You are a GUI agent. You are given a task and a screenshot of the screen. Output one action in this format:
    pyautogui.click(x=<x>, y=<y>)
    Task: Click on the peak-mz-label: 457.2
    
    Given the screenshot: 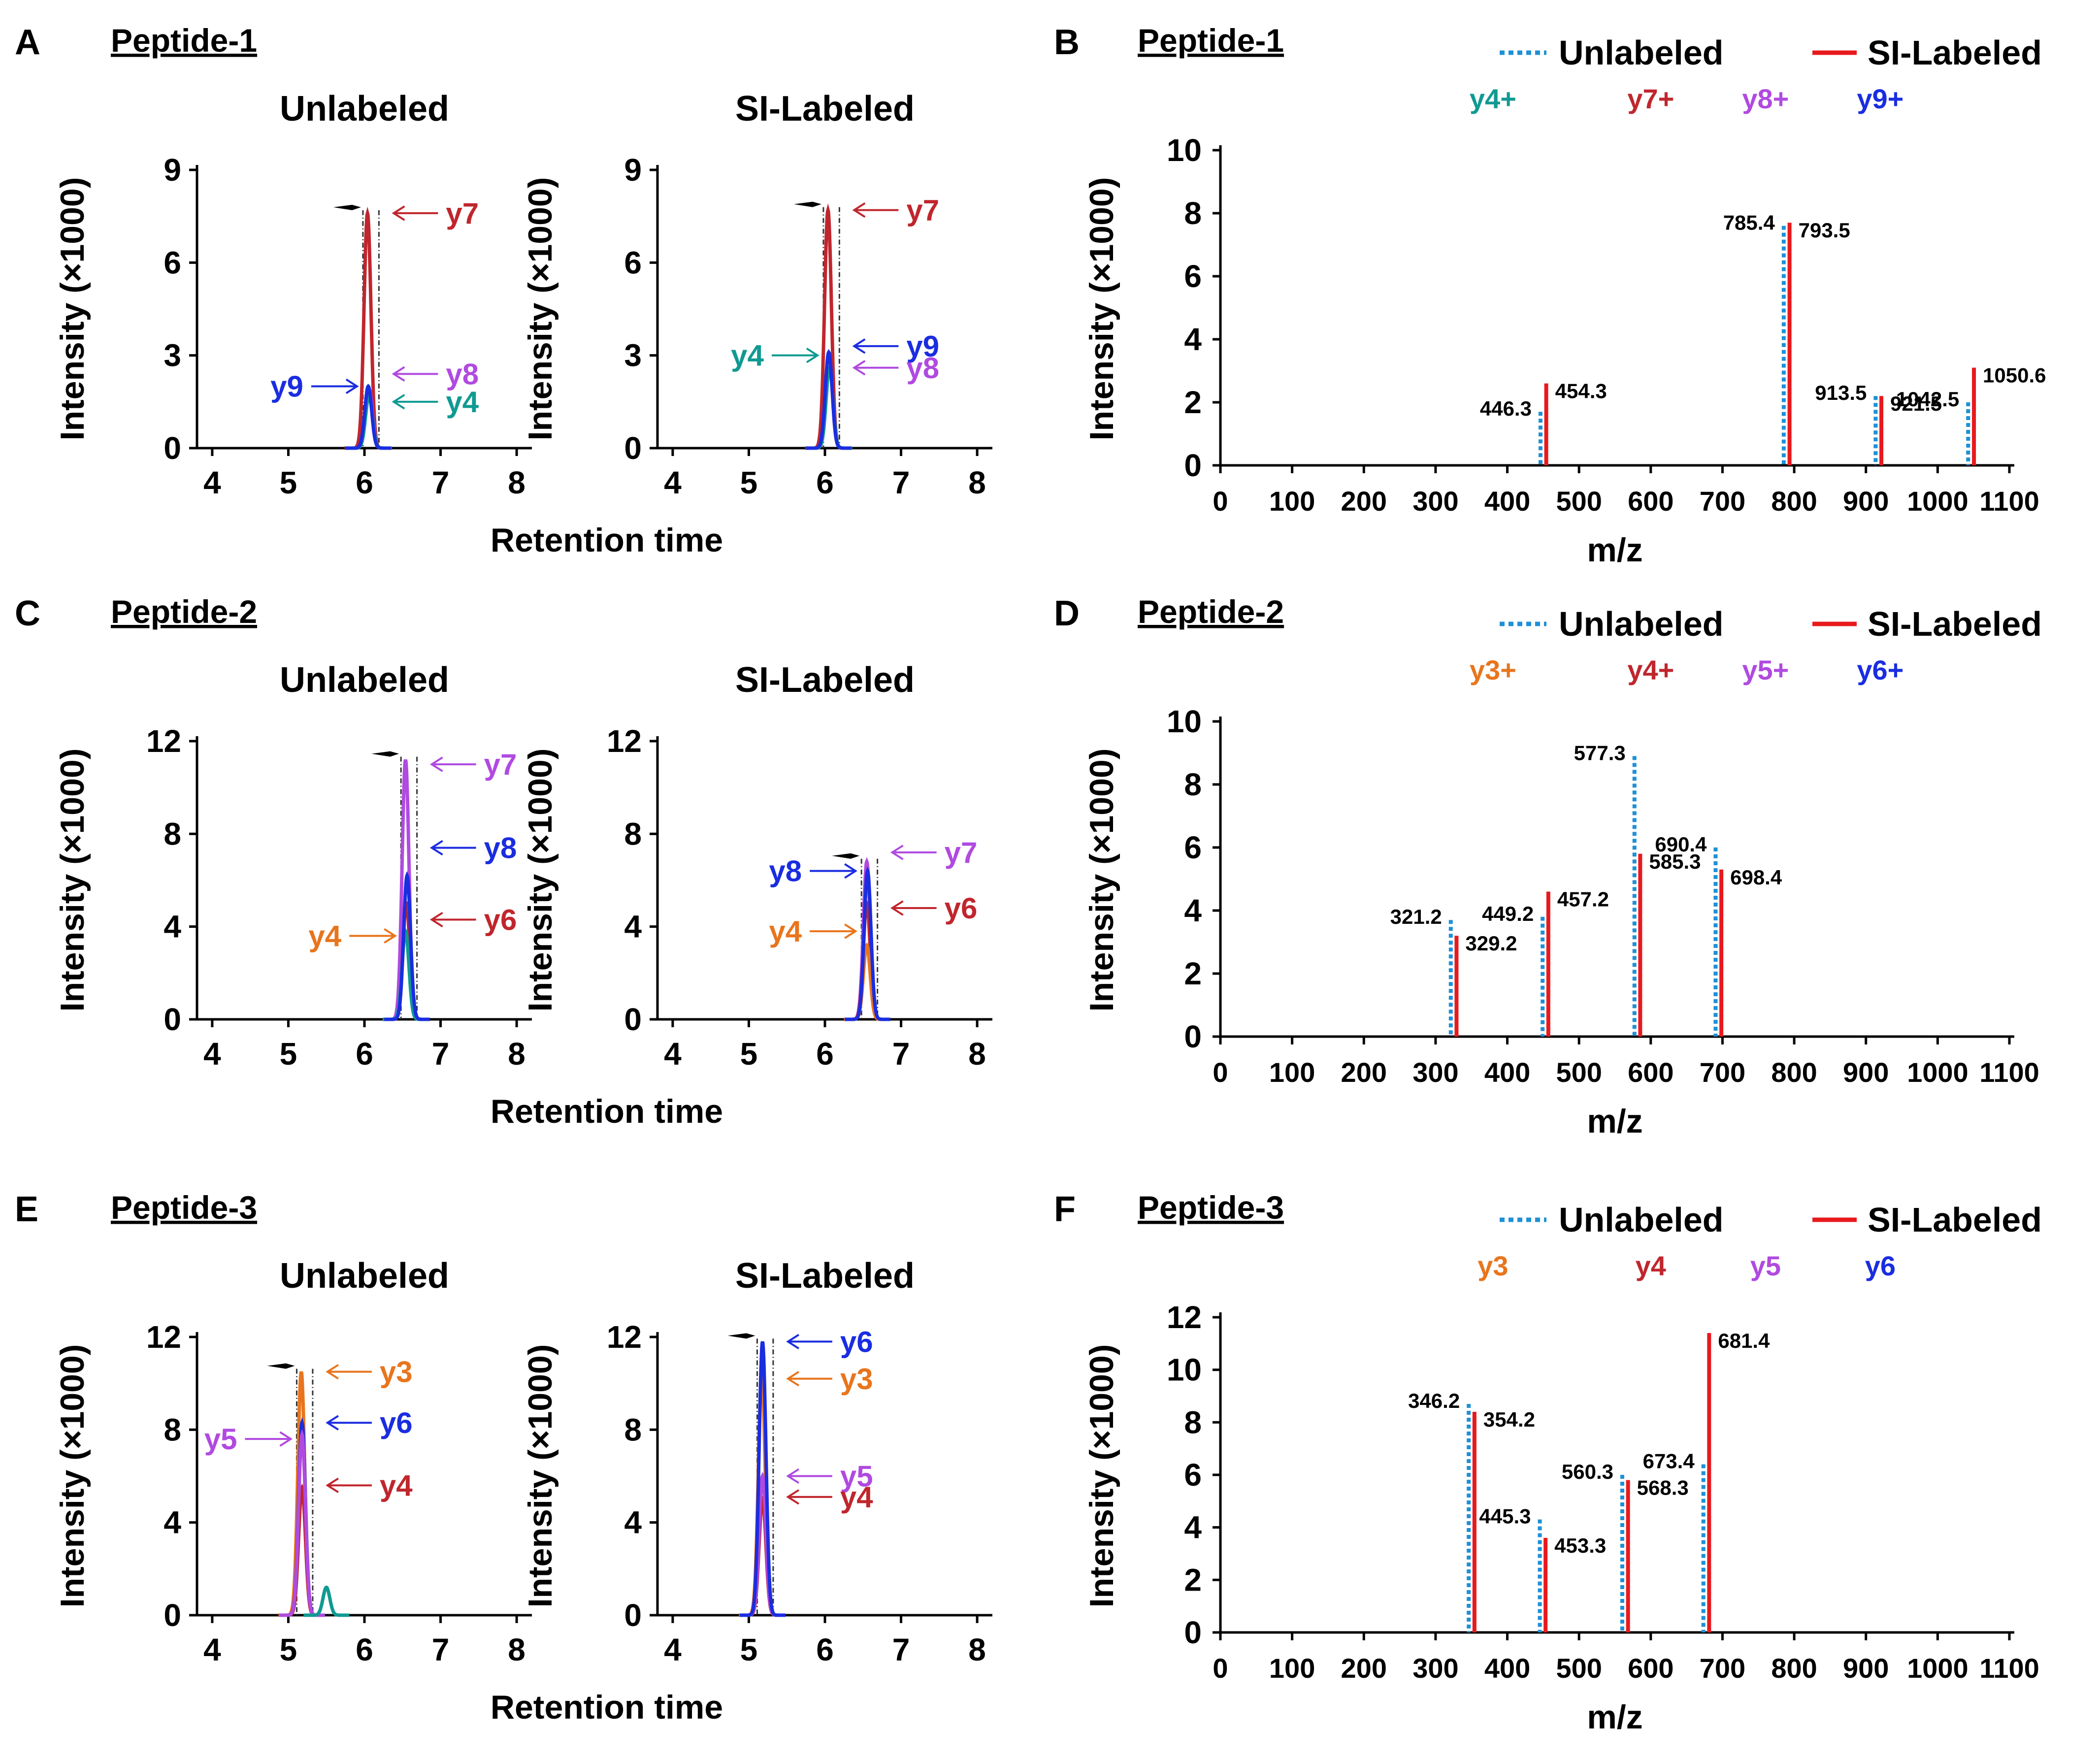 What is the action you would take?
    pyautogui.click(x=1583, y=899)
    